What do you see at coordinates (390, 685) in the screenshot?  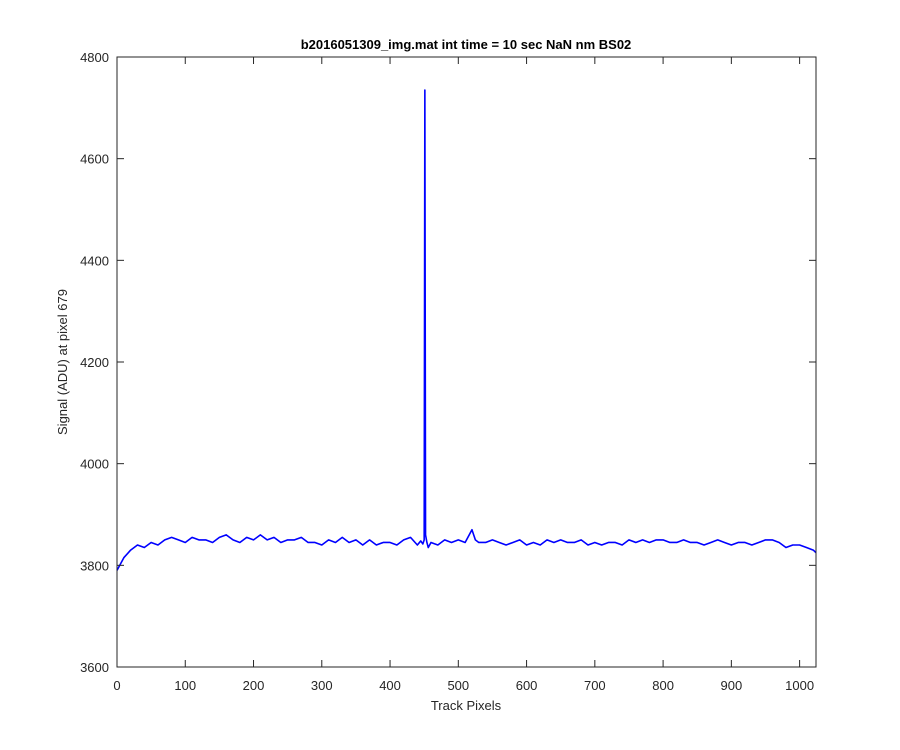 I see `x-tick-label: 400` at bounding box center [390, 685].